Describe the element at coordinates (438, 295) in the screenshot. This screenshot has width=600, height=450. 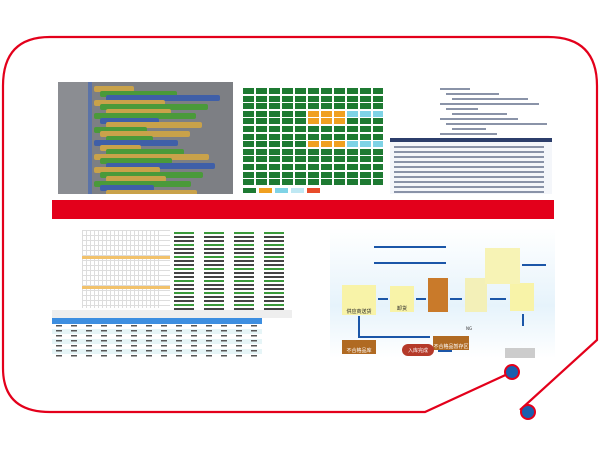
I see `pending-area-box` at that location.